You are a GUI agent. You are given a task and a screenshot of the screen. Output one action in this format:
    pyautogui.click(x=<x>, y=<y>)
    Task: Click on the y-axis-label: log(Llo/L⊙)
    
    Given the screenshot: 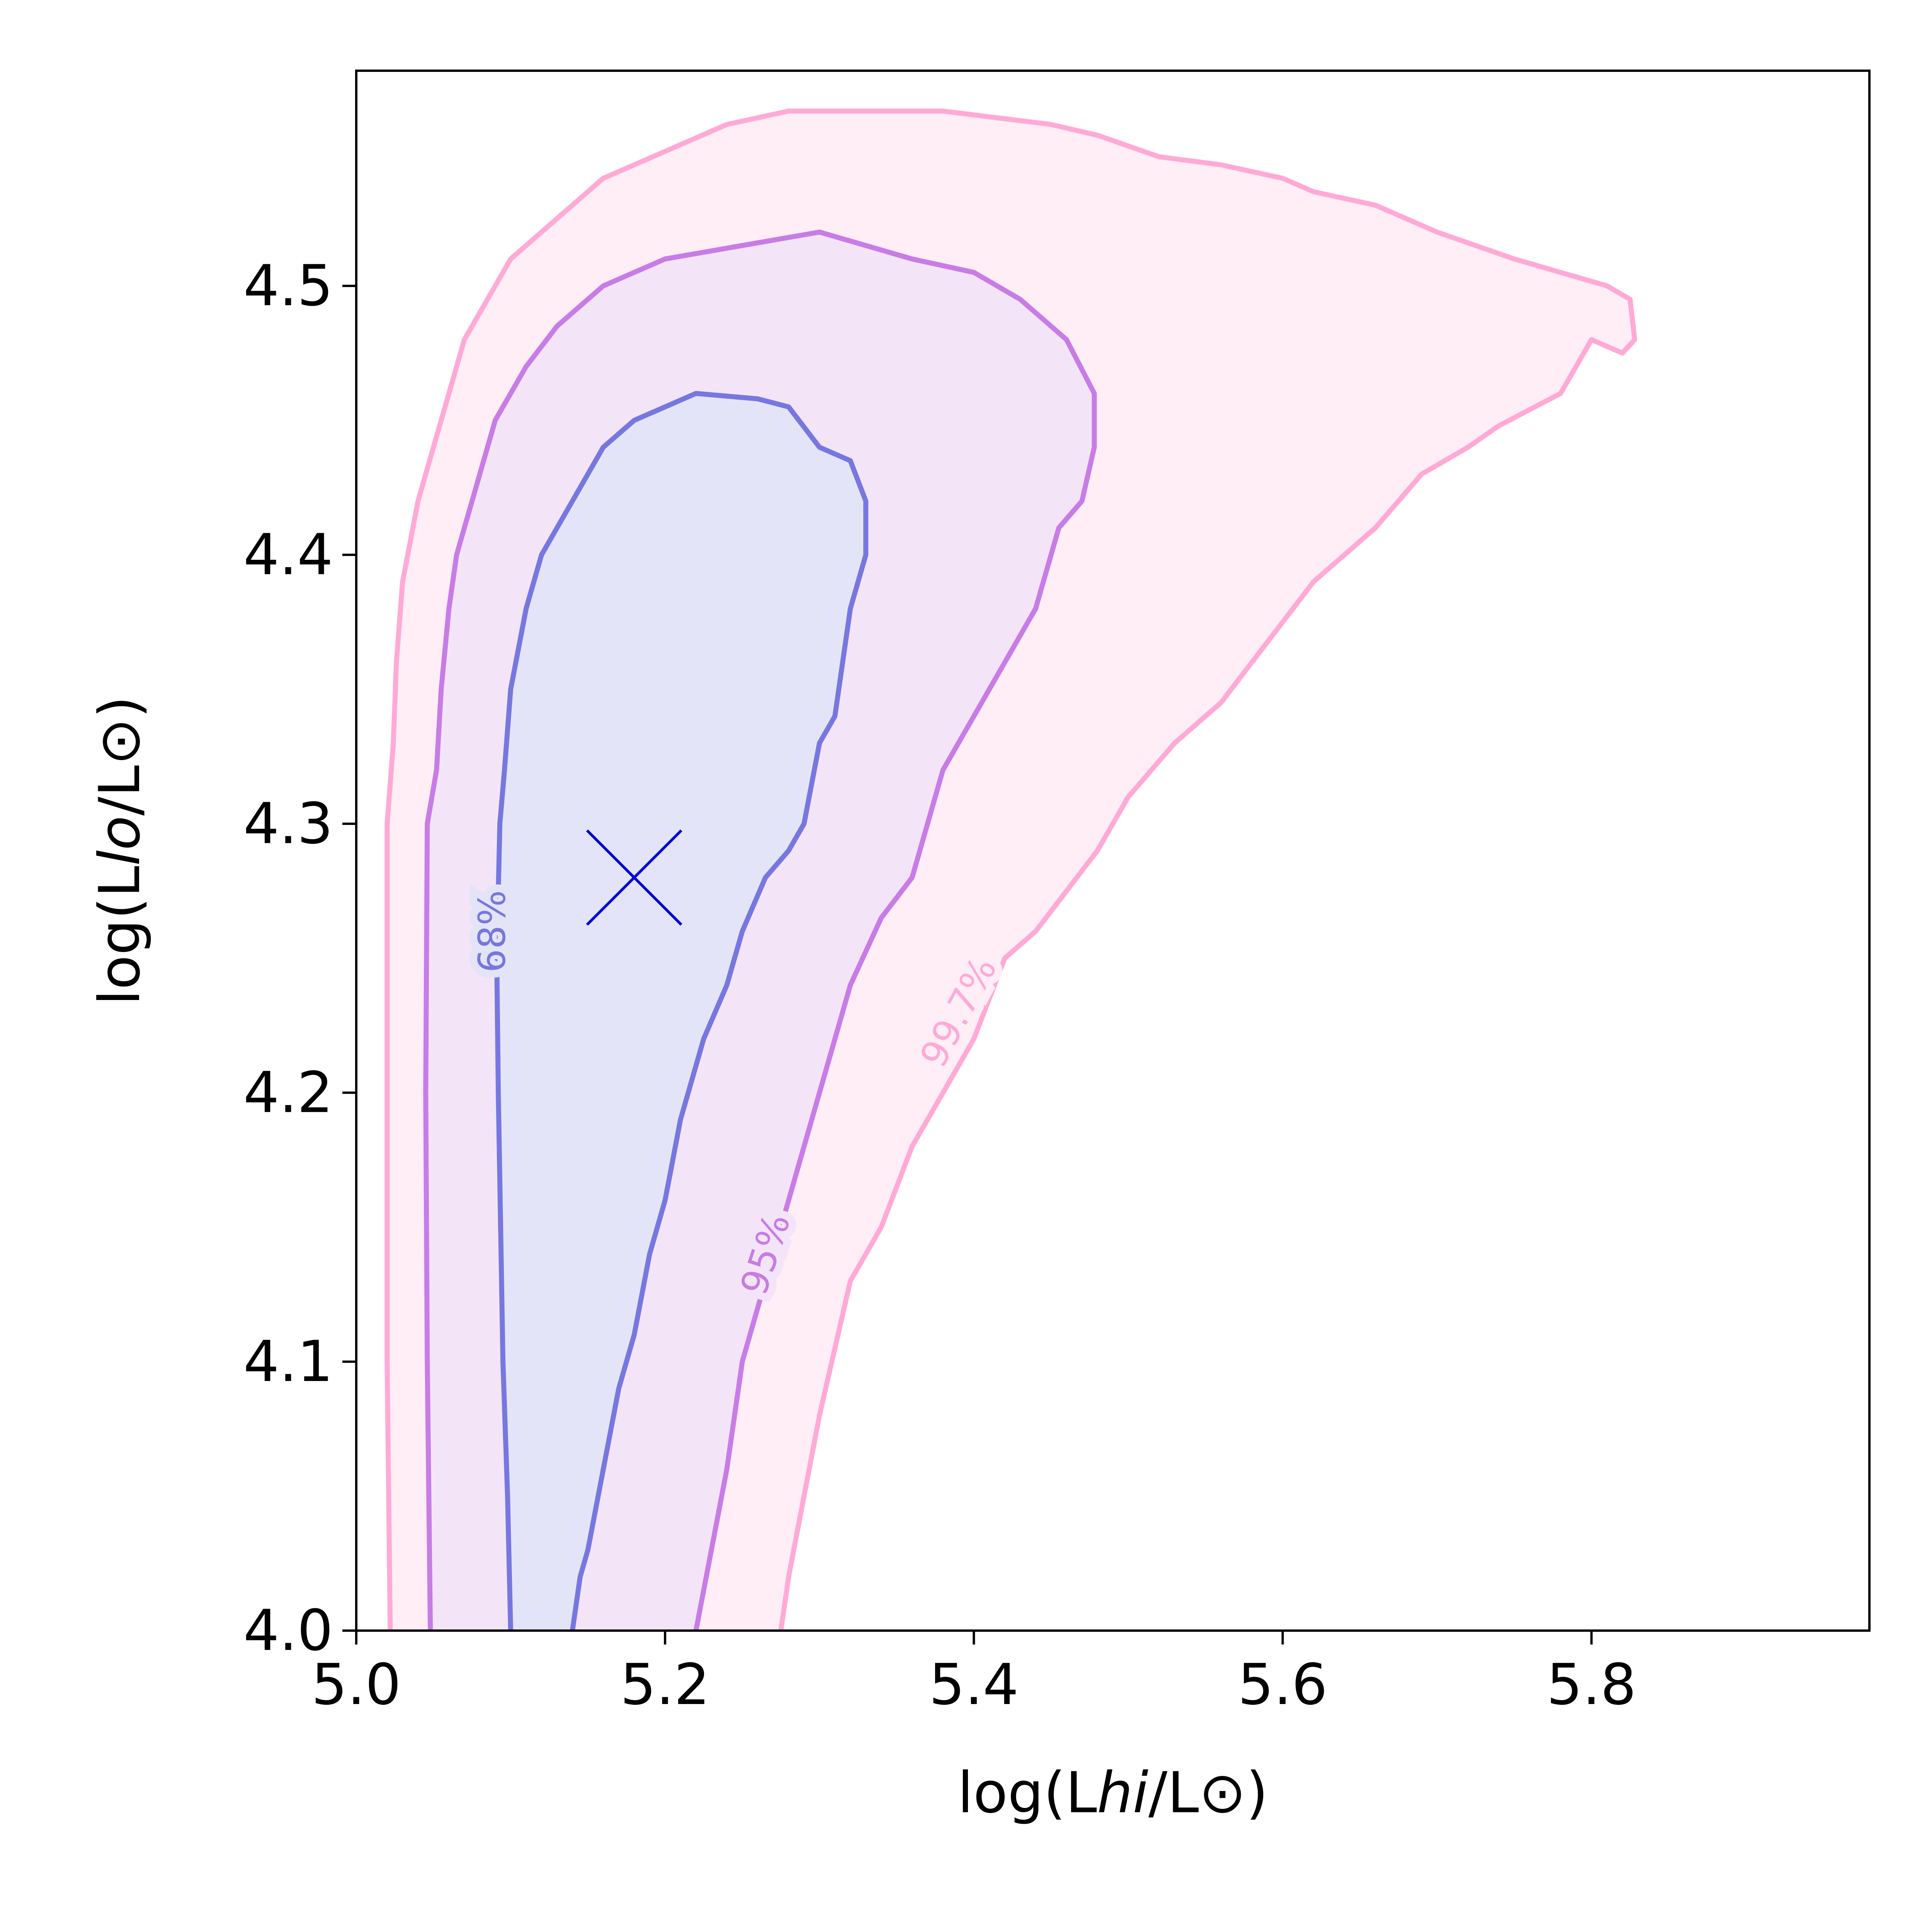 What is the action you would take?
    pyautogui.click(x=120, y=850)
    